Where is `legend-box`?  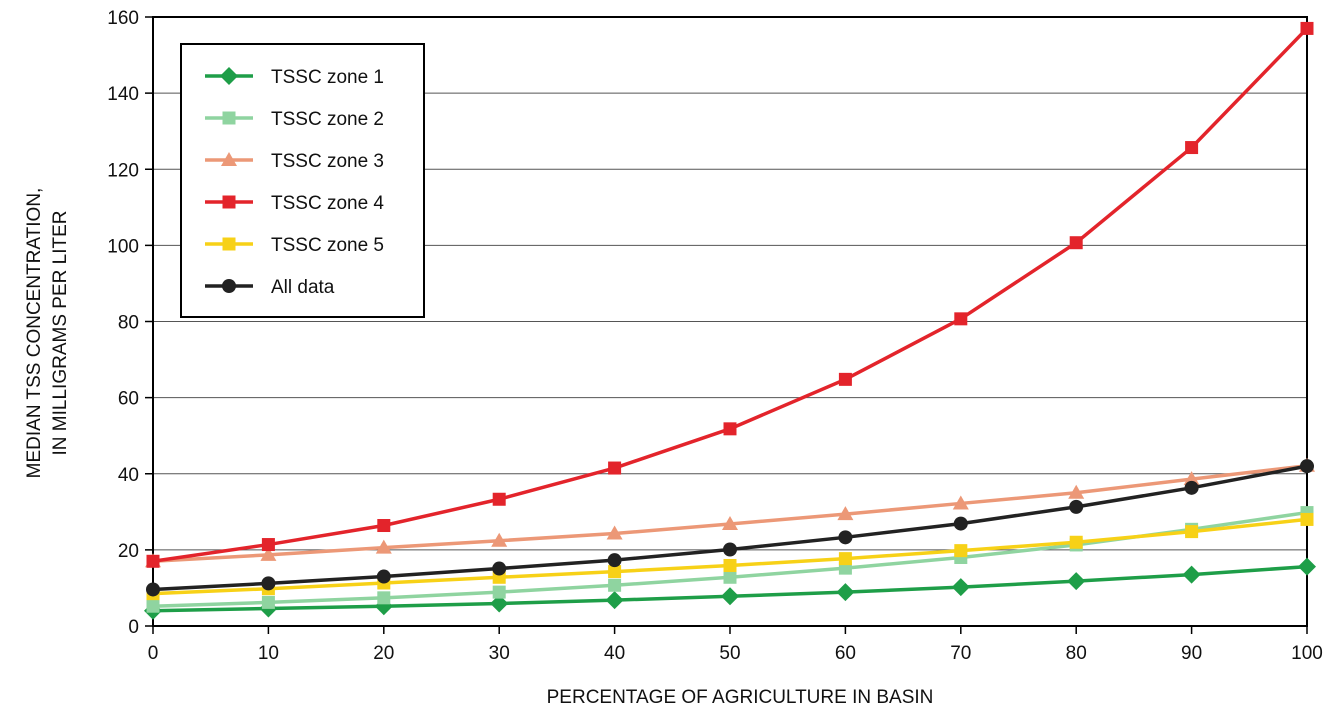 legend-box is located at coordinates (302, 180).